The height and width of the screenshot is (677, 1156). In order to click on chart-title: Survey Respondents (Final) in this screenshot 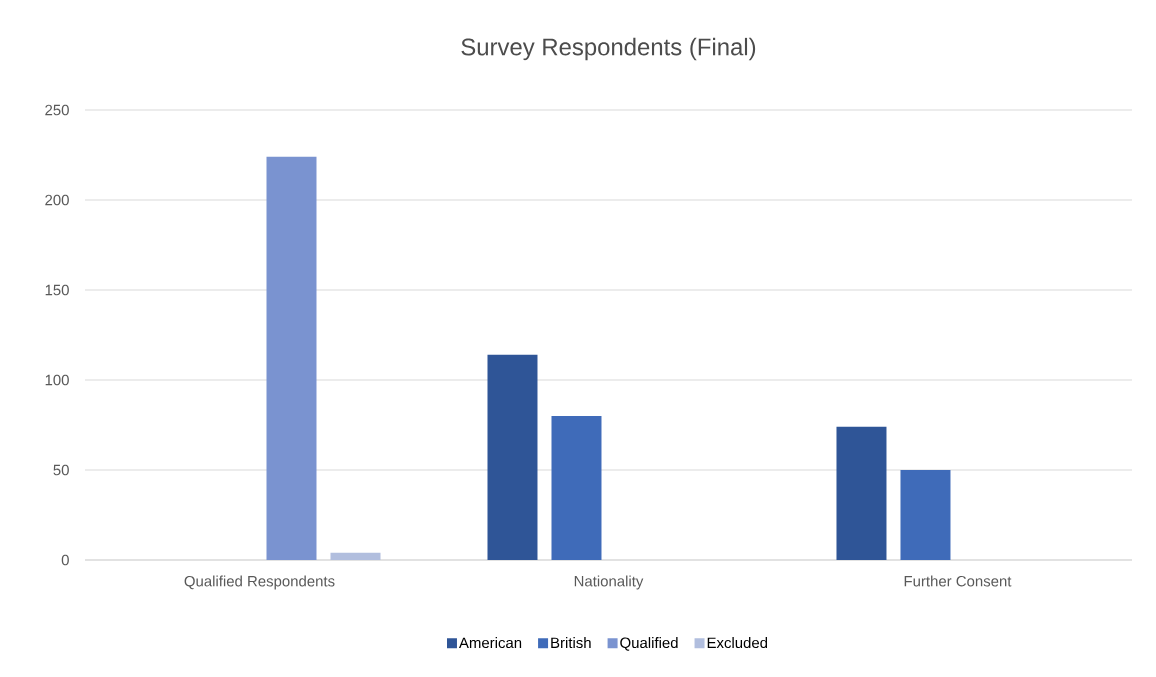, I will do `click(608, 49)`.